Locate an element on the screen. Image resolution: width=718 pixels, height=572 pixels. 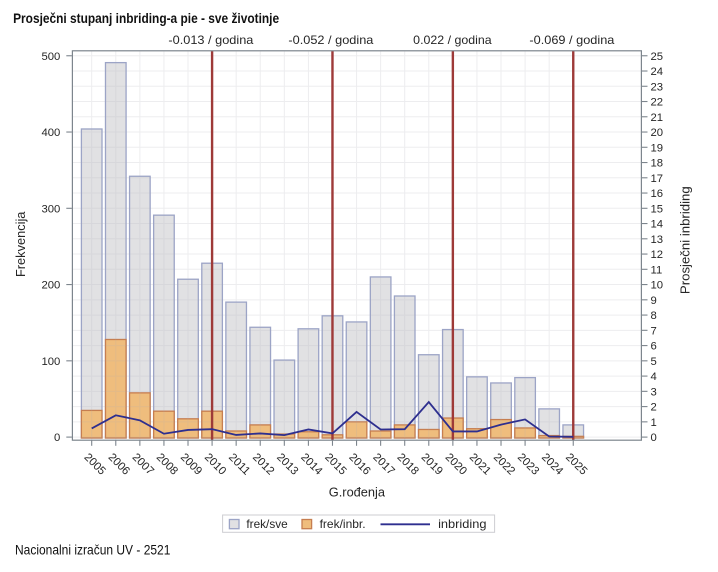
svg-text: 25 is located at coordinates (657, 57).